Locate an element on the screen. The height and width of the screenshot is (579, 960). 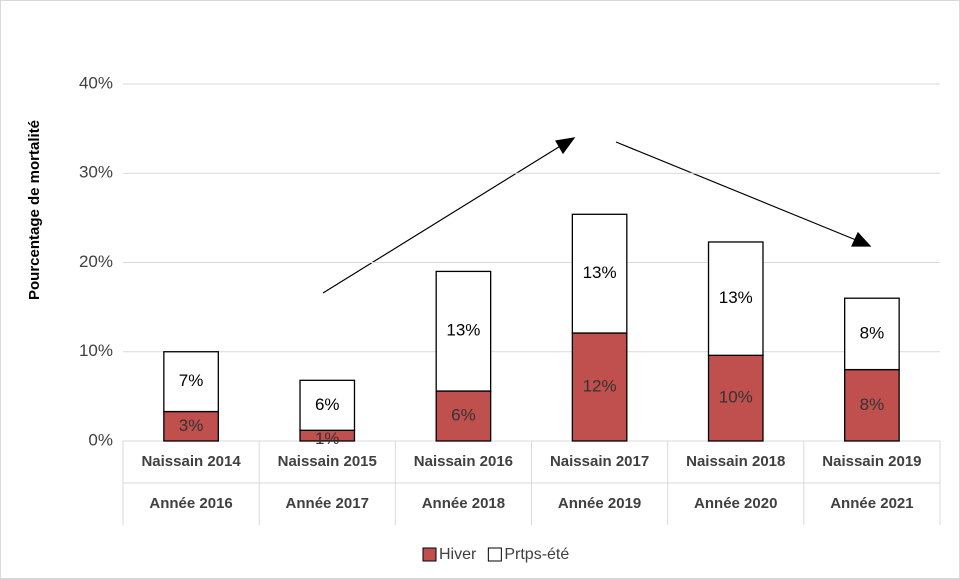
y-tick-label: 0% is located at coordinates (100, 439).